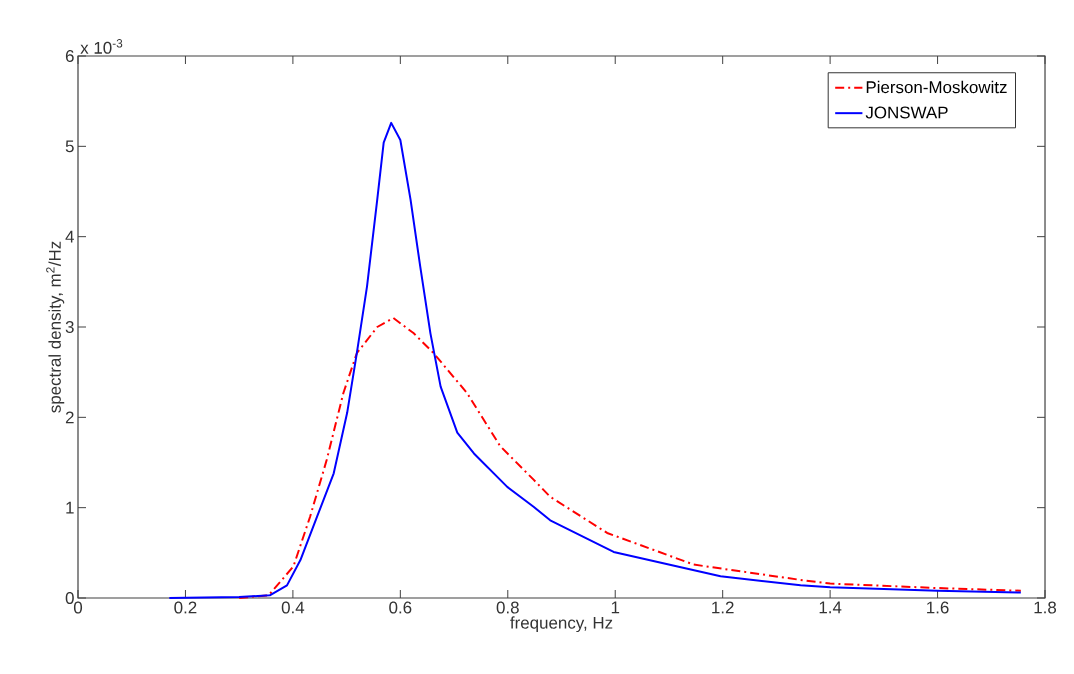 This screenshot has width=1074, height=674. Describe the element at coordinates (69, 236) in the screenshot. I see `y-tick-label: 4` at that location.